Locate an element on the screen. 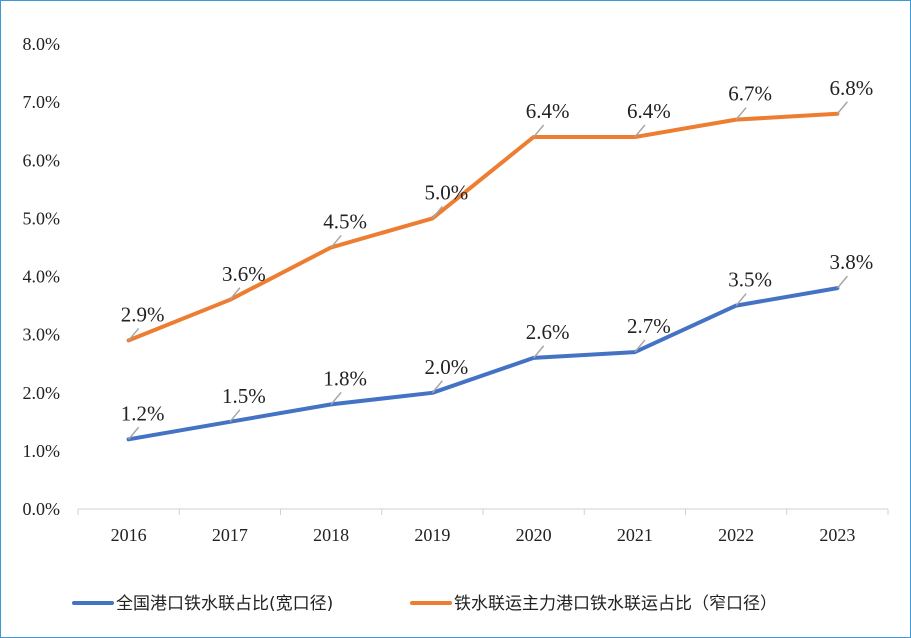 The height and width of the screenshot is (638, 911). x-tick-label: 2019 is located at coordinates (432, 535).